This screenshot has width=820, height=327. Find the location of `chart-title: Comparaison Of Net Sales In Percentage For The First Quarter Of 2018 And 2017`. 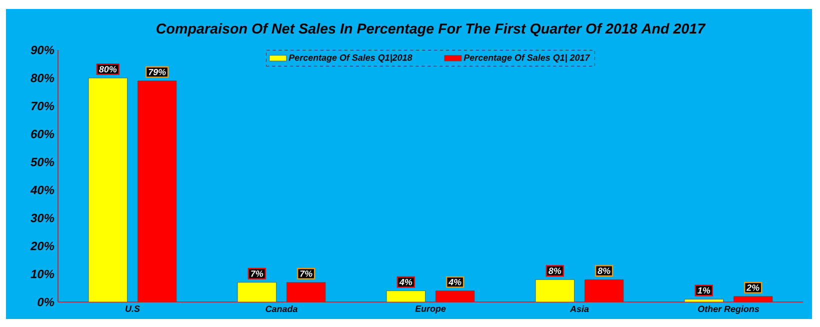

chart-title: Comparaison Of Net Sales In Percentage For The First Quarter Of 2018 And 2017 is located at coordinates (431, 30).